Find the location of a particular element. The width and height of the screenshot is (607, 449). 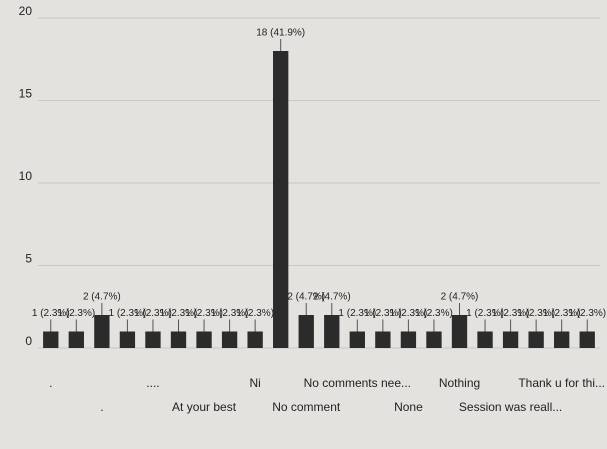

x-tick-label: Nothing is located at coordinates (459, 383).